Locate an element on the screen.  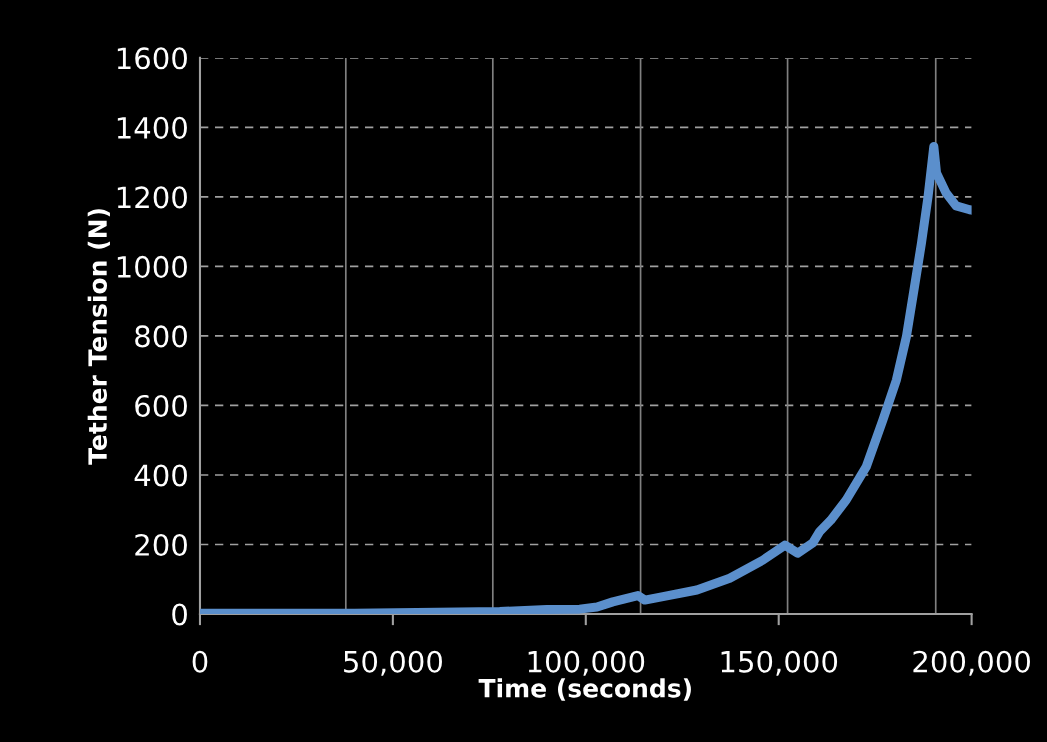
y-tick-label: 200 is located at coordinates (161, 544).